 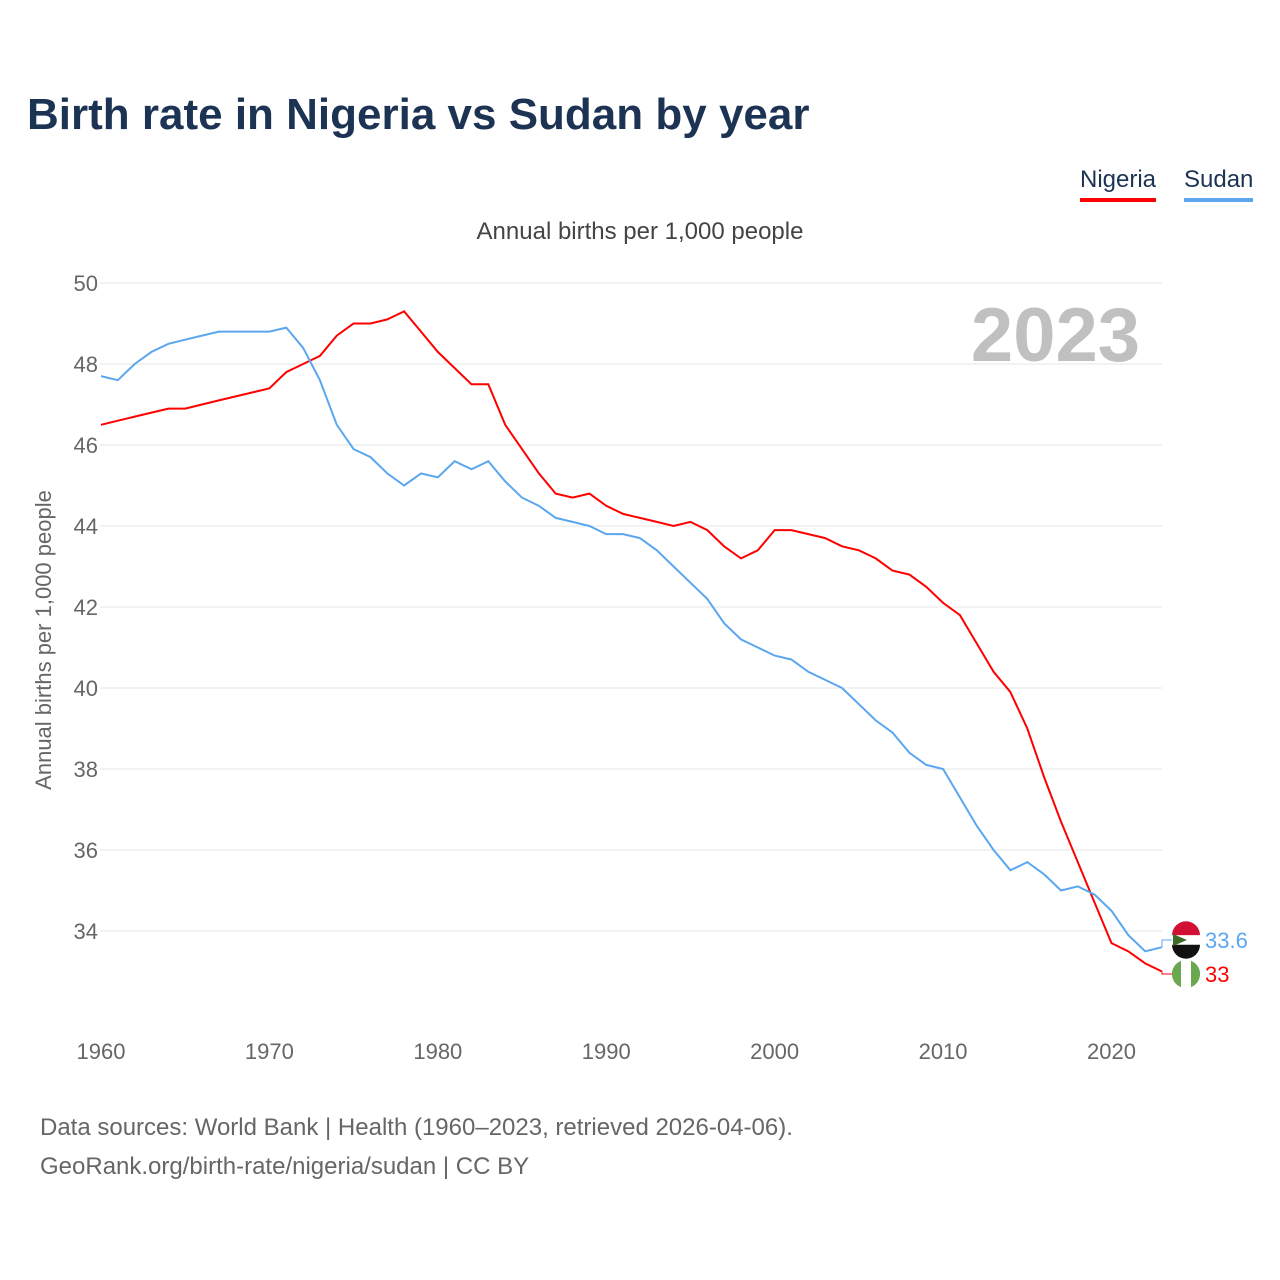 I want to click on x-tick-label: 1970, so click(x=269, y=1051).